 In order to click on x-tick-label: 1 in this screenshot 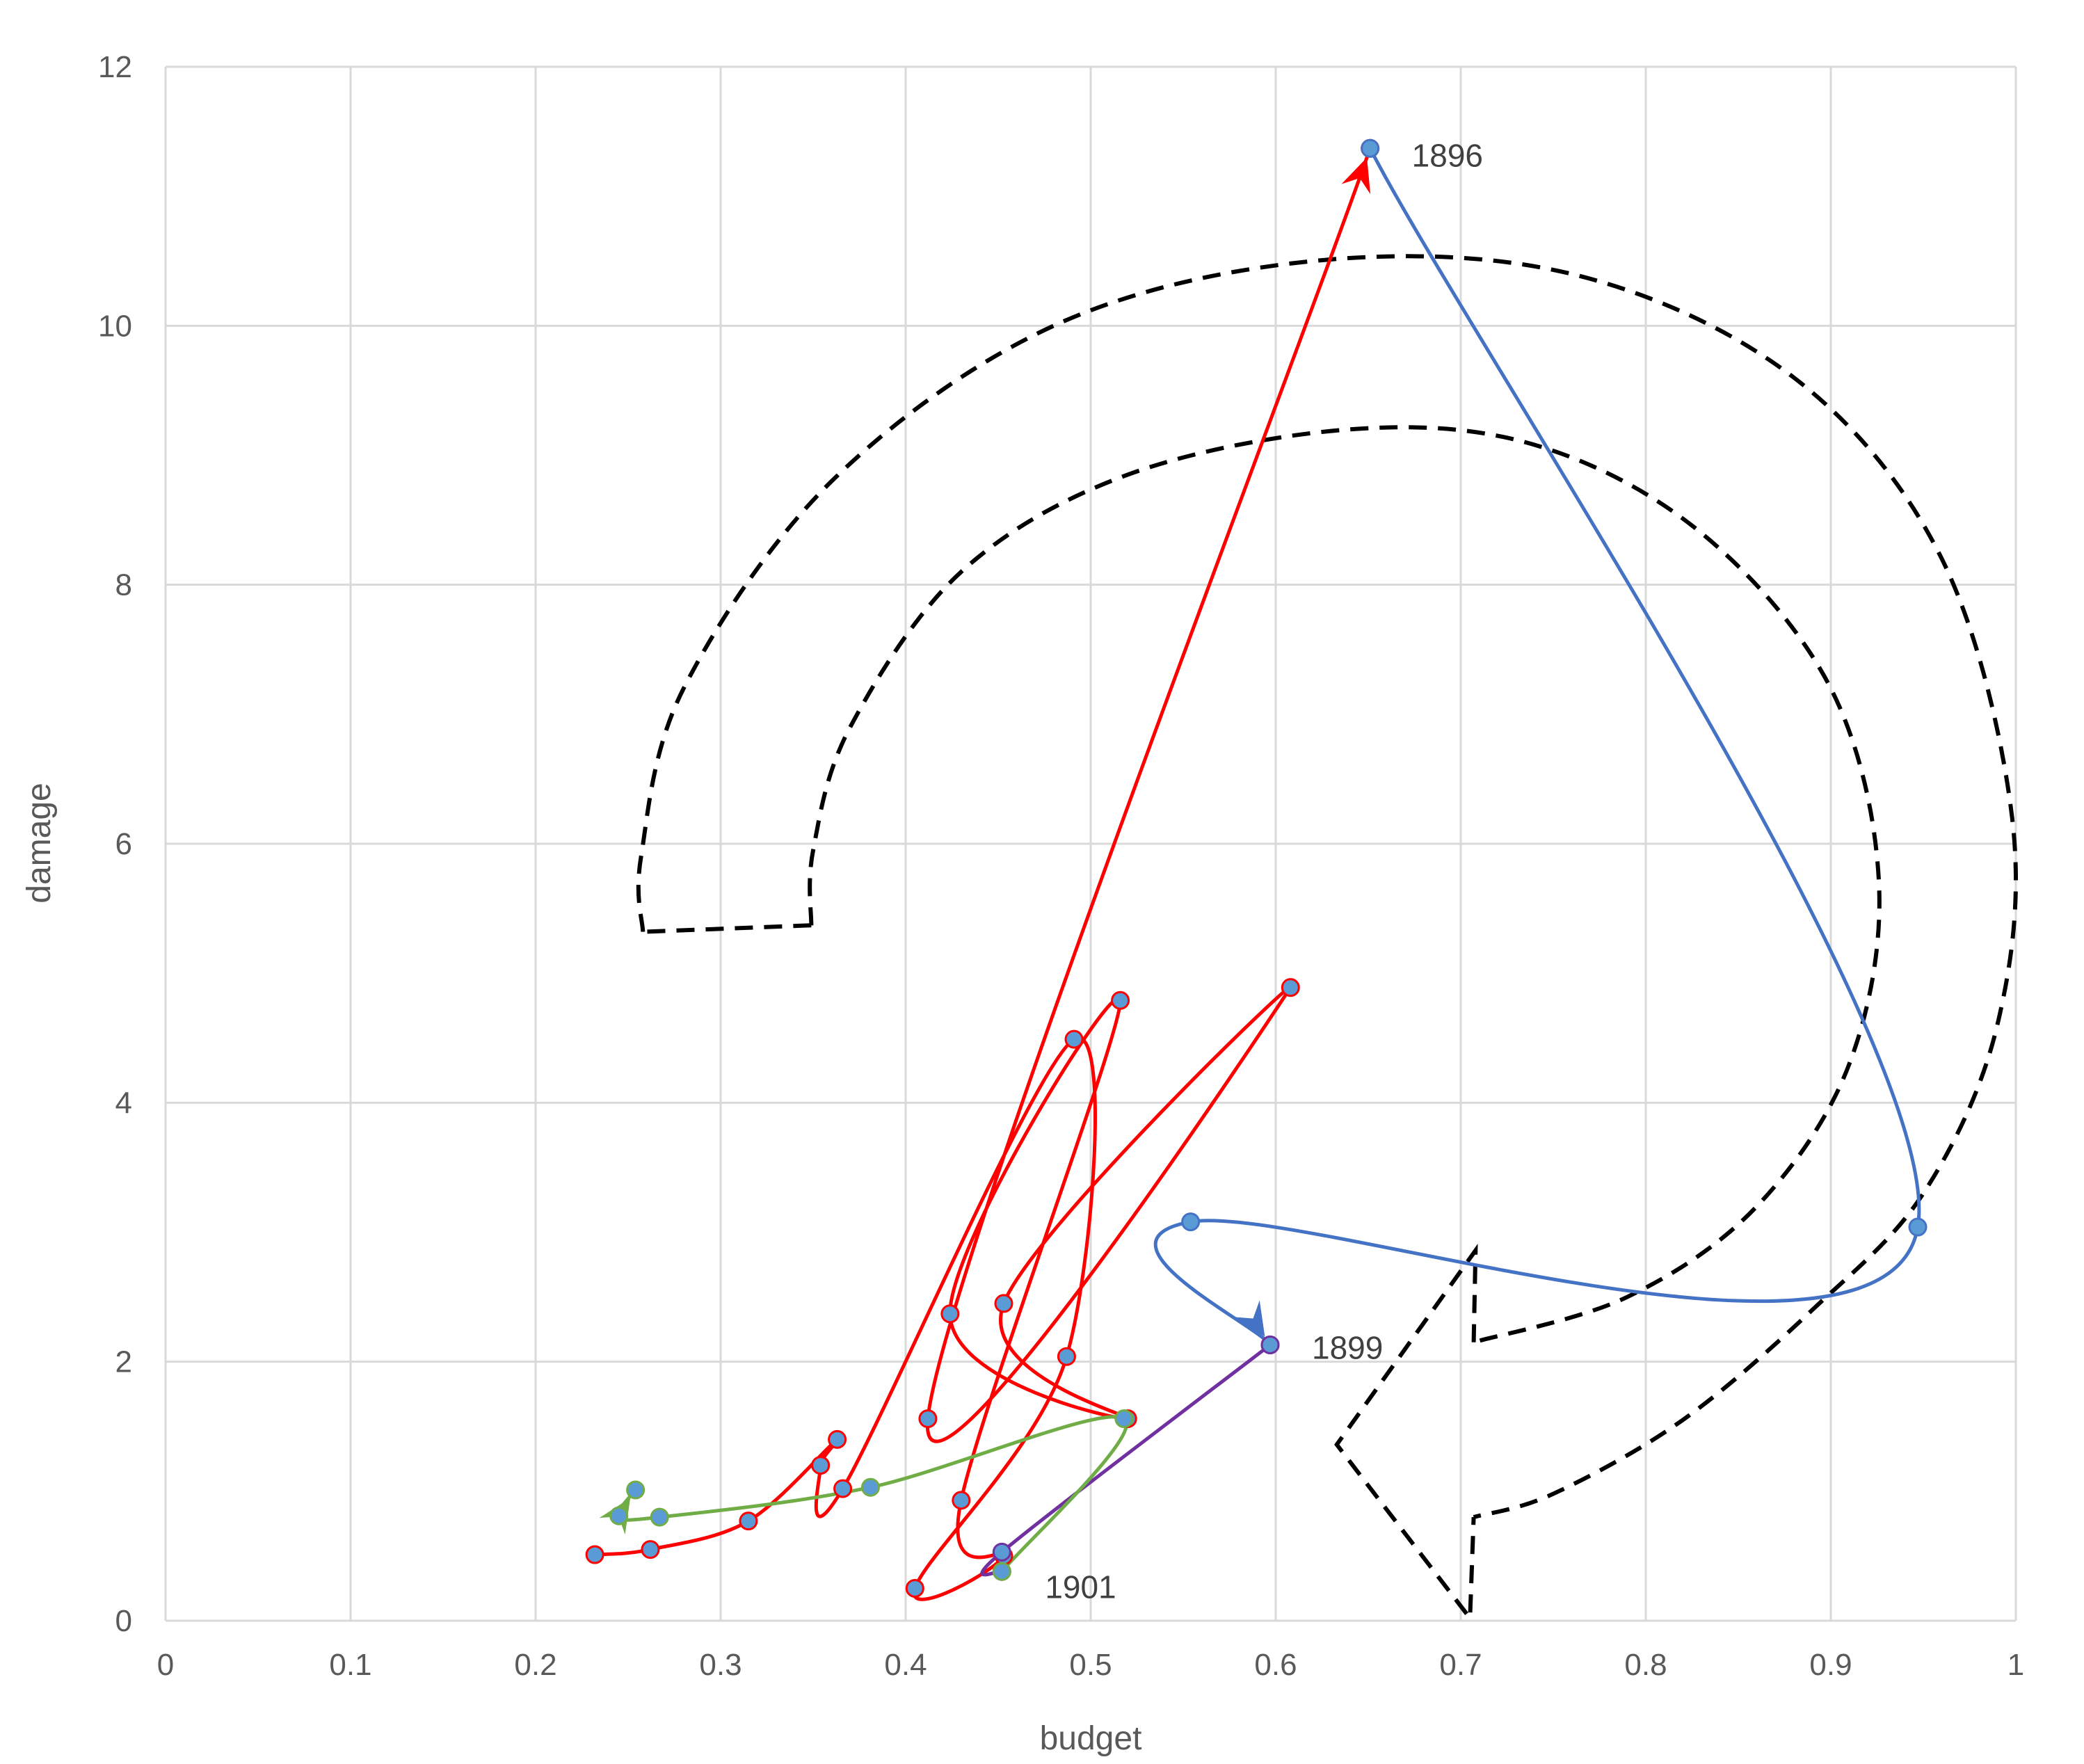, I will do `click(2015, 1665)`.